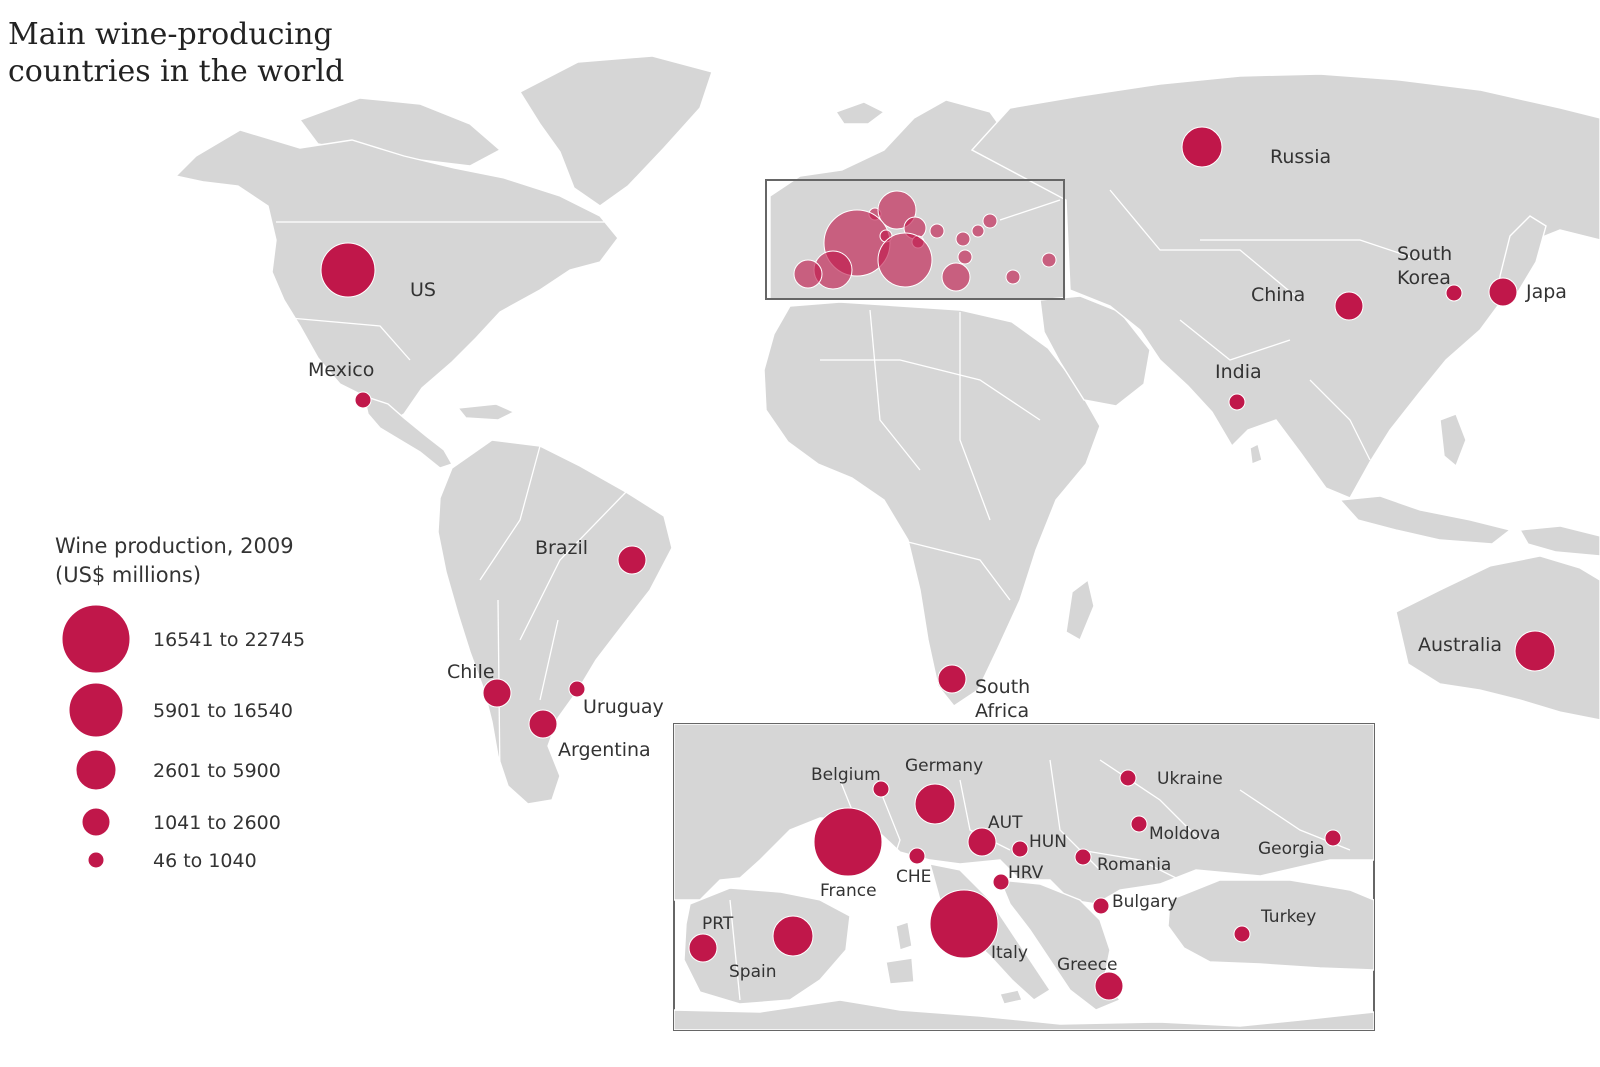  What do you see at coordinates (848, 842) in the screenshot?
I see `inset-bubble-france` at bounding box center [848, 842].